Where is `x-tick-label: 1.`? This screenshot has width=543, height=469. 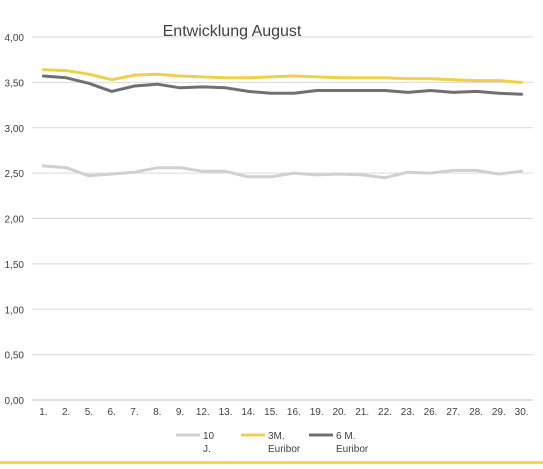
x-tick-label: 1. is located at coordinates (43, 412).